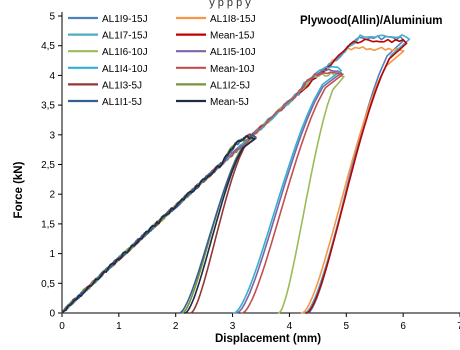 This screenshot has width=460, height=350. What do you see at coordinates (125, 36) in the screenshot?
I see `legend-label: AL1I7-15J` at bounding box center [125, 36].